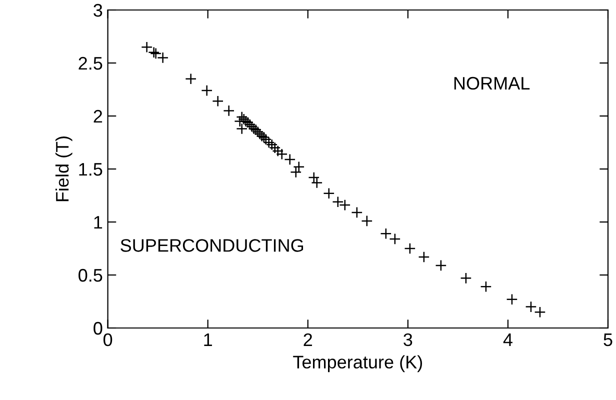 This screenshot has width=616, height=400. I want to click on annotation: SUPERCONDUCTING, so click(212, 245).